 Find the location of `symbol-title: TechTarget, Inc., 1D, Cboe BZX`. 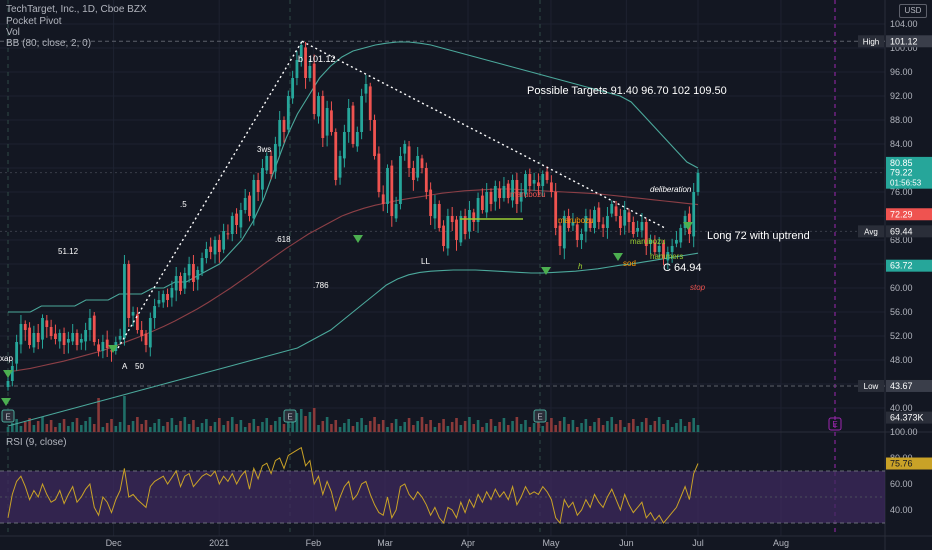

symbol-title: TechTarget, Inc., 1D, Cboe BZX is located at coordinates (76, 9).